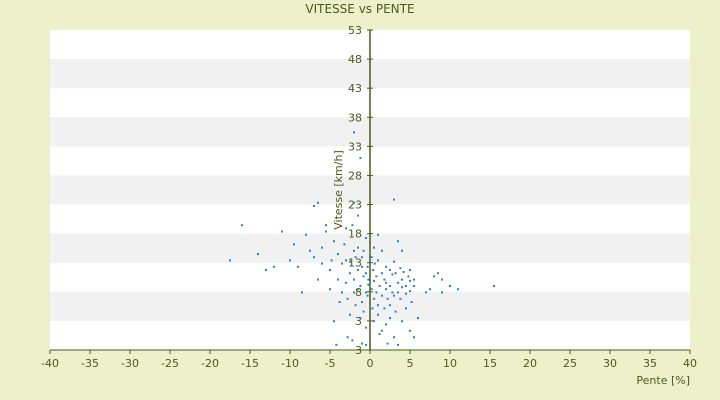 Image resolution: width=720 pixels, height=400 pixels. What do you see at coordinates (338, 190) in the screenshot?
I see `y-axis-label: Vitesse [km/h]` at bounding box center [338, 190].